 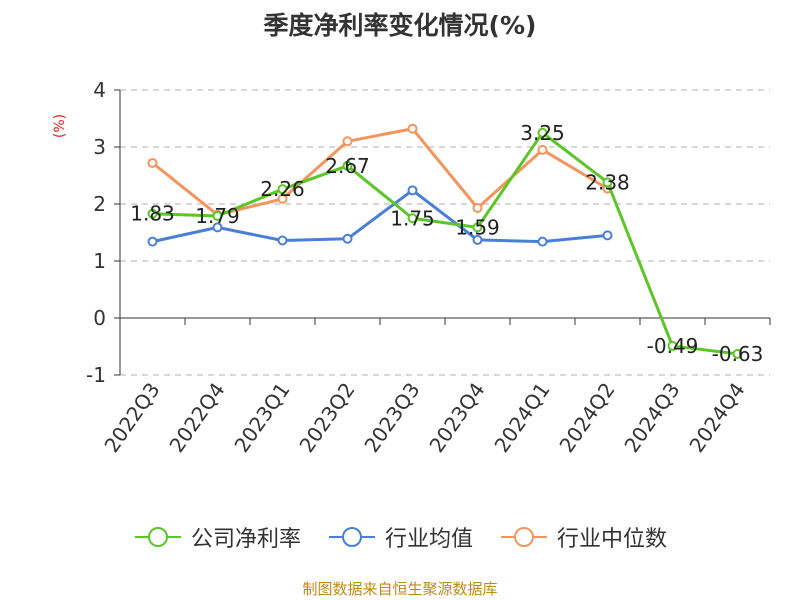 What do you see at coordinates (586, 417) in the screenshot?
I see `x-tick-label: 2024Q2` at bounding box center [586, 417].